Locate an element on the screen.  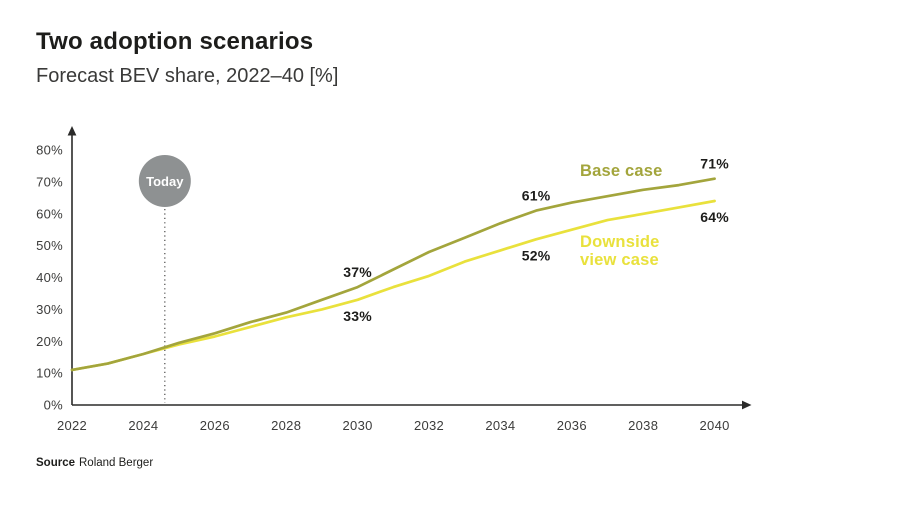
today-badge is located at coordinates (164, 181).